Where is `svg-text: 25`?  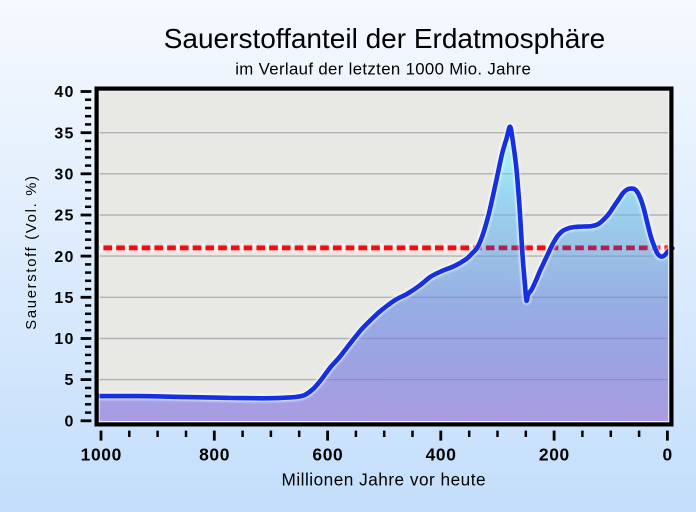 svg-text: 25 is located at coordinates (64, 216).